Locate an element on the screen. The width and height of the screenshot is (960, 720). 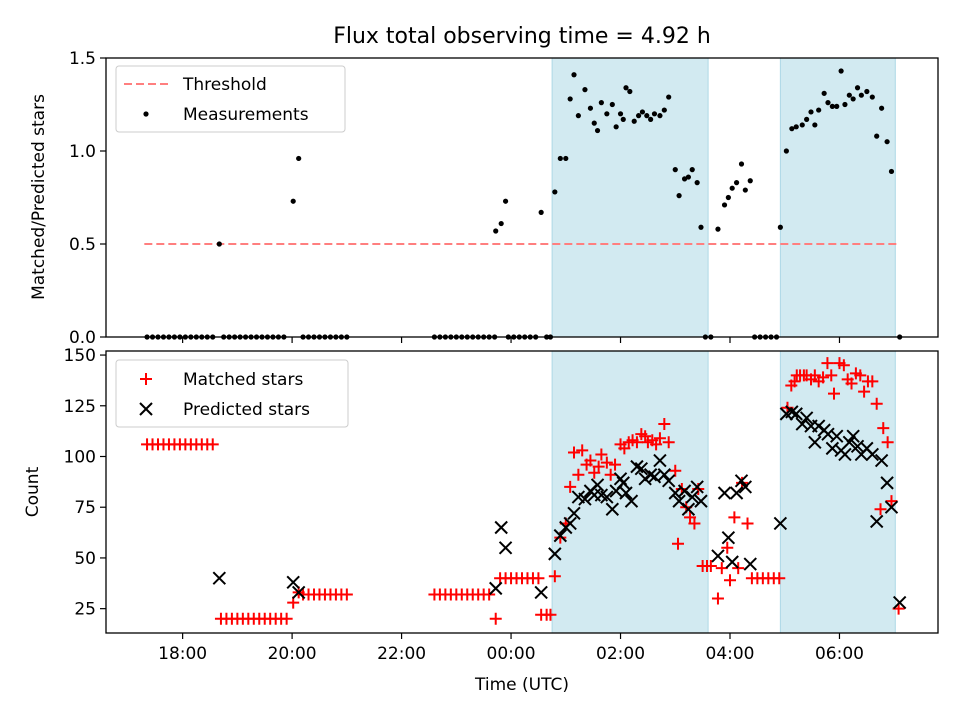
legend-predicted-label: Predicted stars is located at coordinates (246, 410).